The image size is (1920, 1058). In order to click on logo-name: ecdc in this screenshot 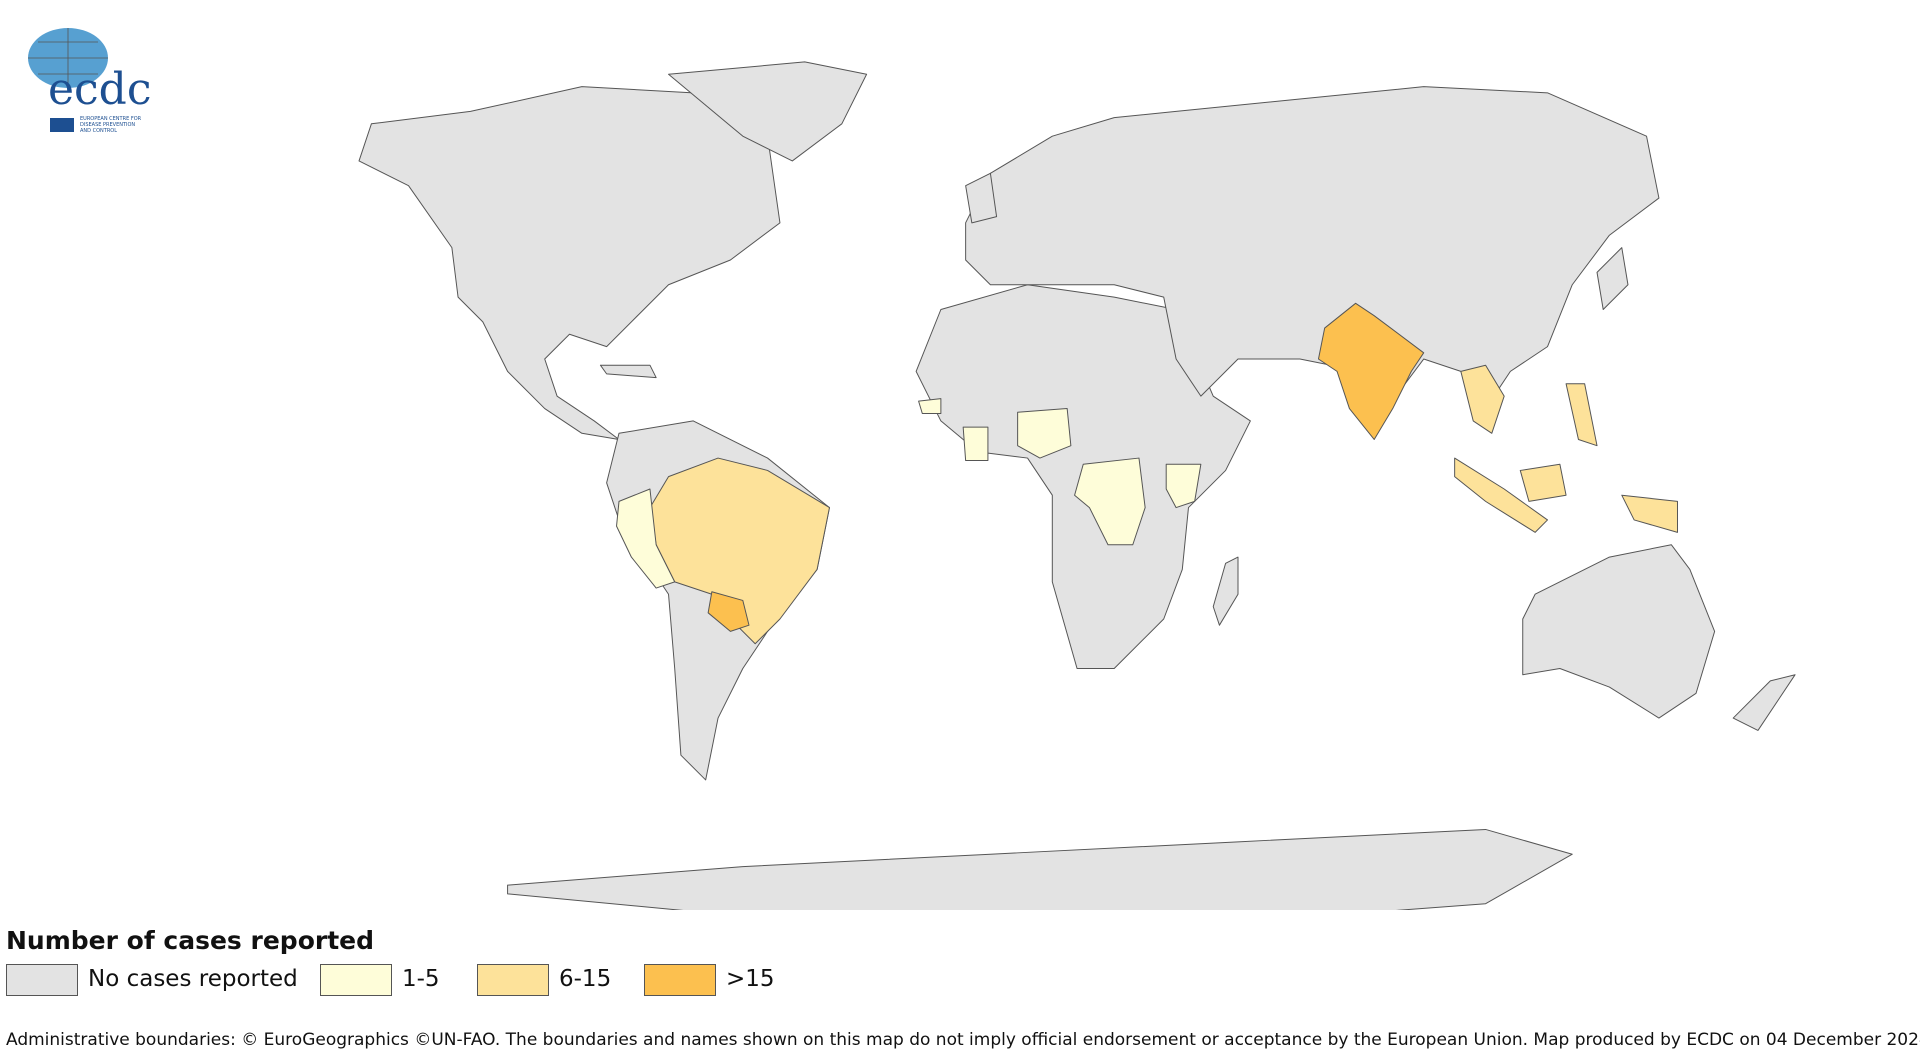, I will do `click(100, 89)`.